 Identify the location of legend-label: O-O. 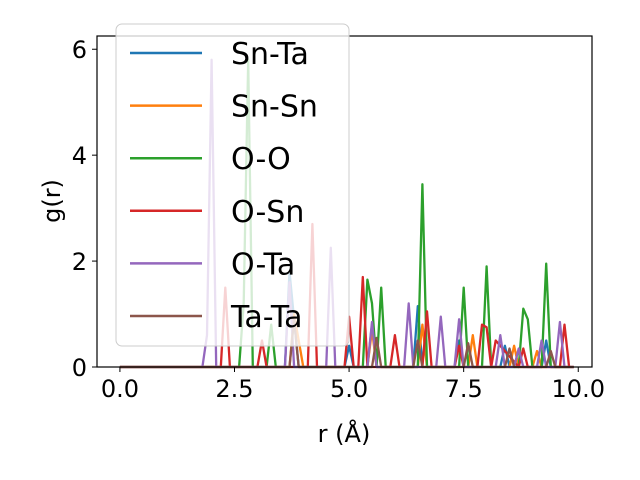
(261, 159).